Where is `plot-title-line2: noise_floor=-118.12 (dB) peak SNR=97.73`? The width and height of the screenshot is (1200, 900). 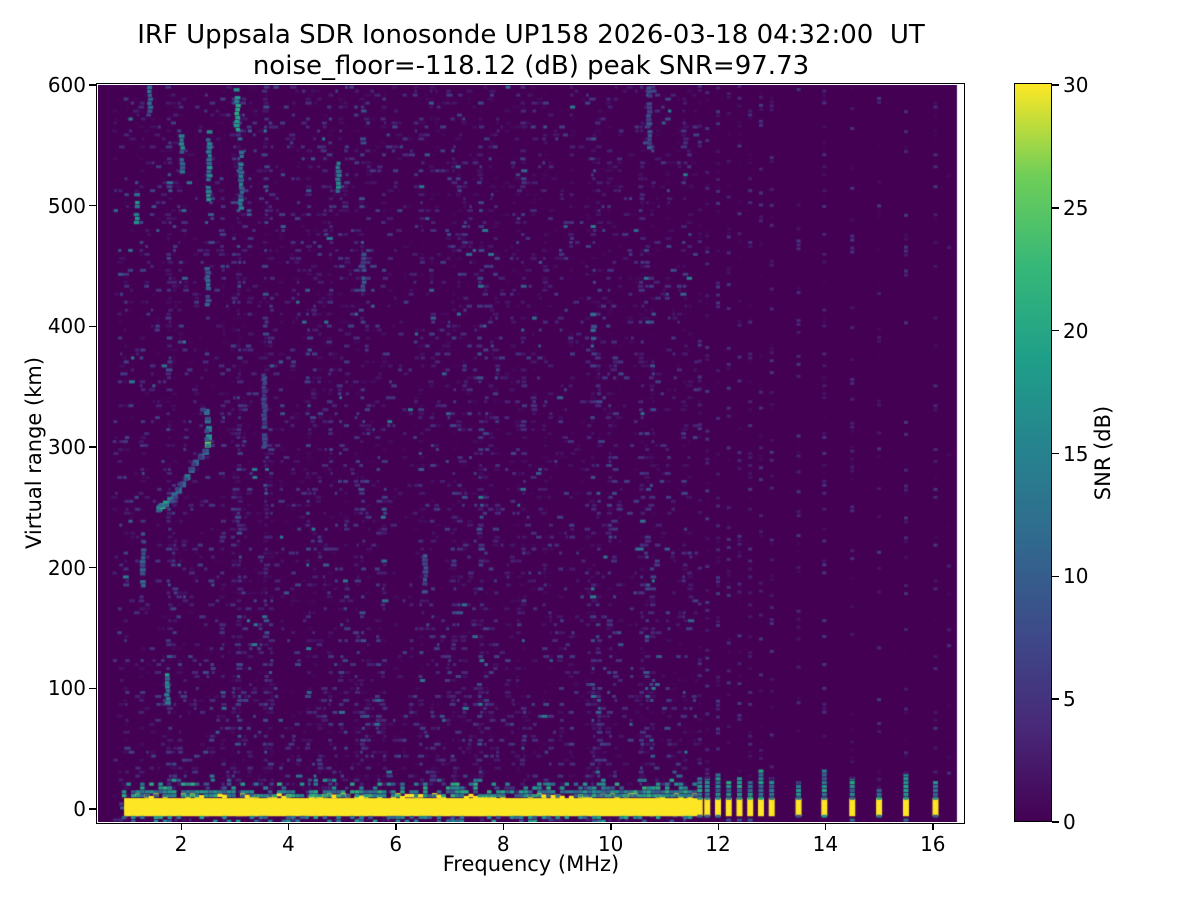 plot-title-line2: noise_floor=-118.12 (dB) peak SNR=97.73 is located at coordinates (531, 66).